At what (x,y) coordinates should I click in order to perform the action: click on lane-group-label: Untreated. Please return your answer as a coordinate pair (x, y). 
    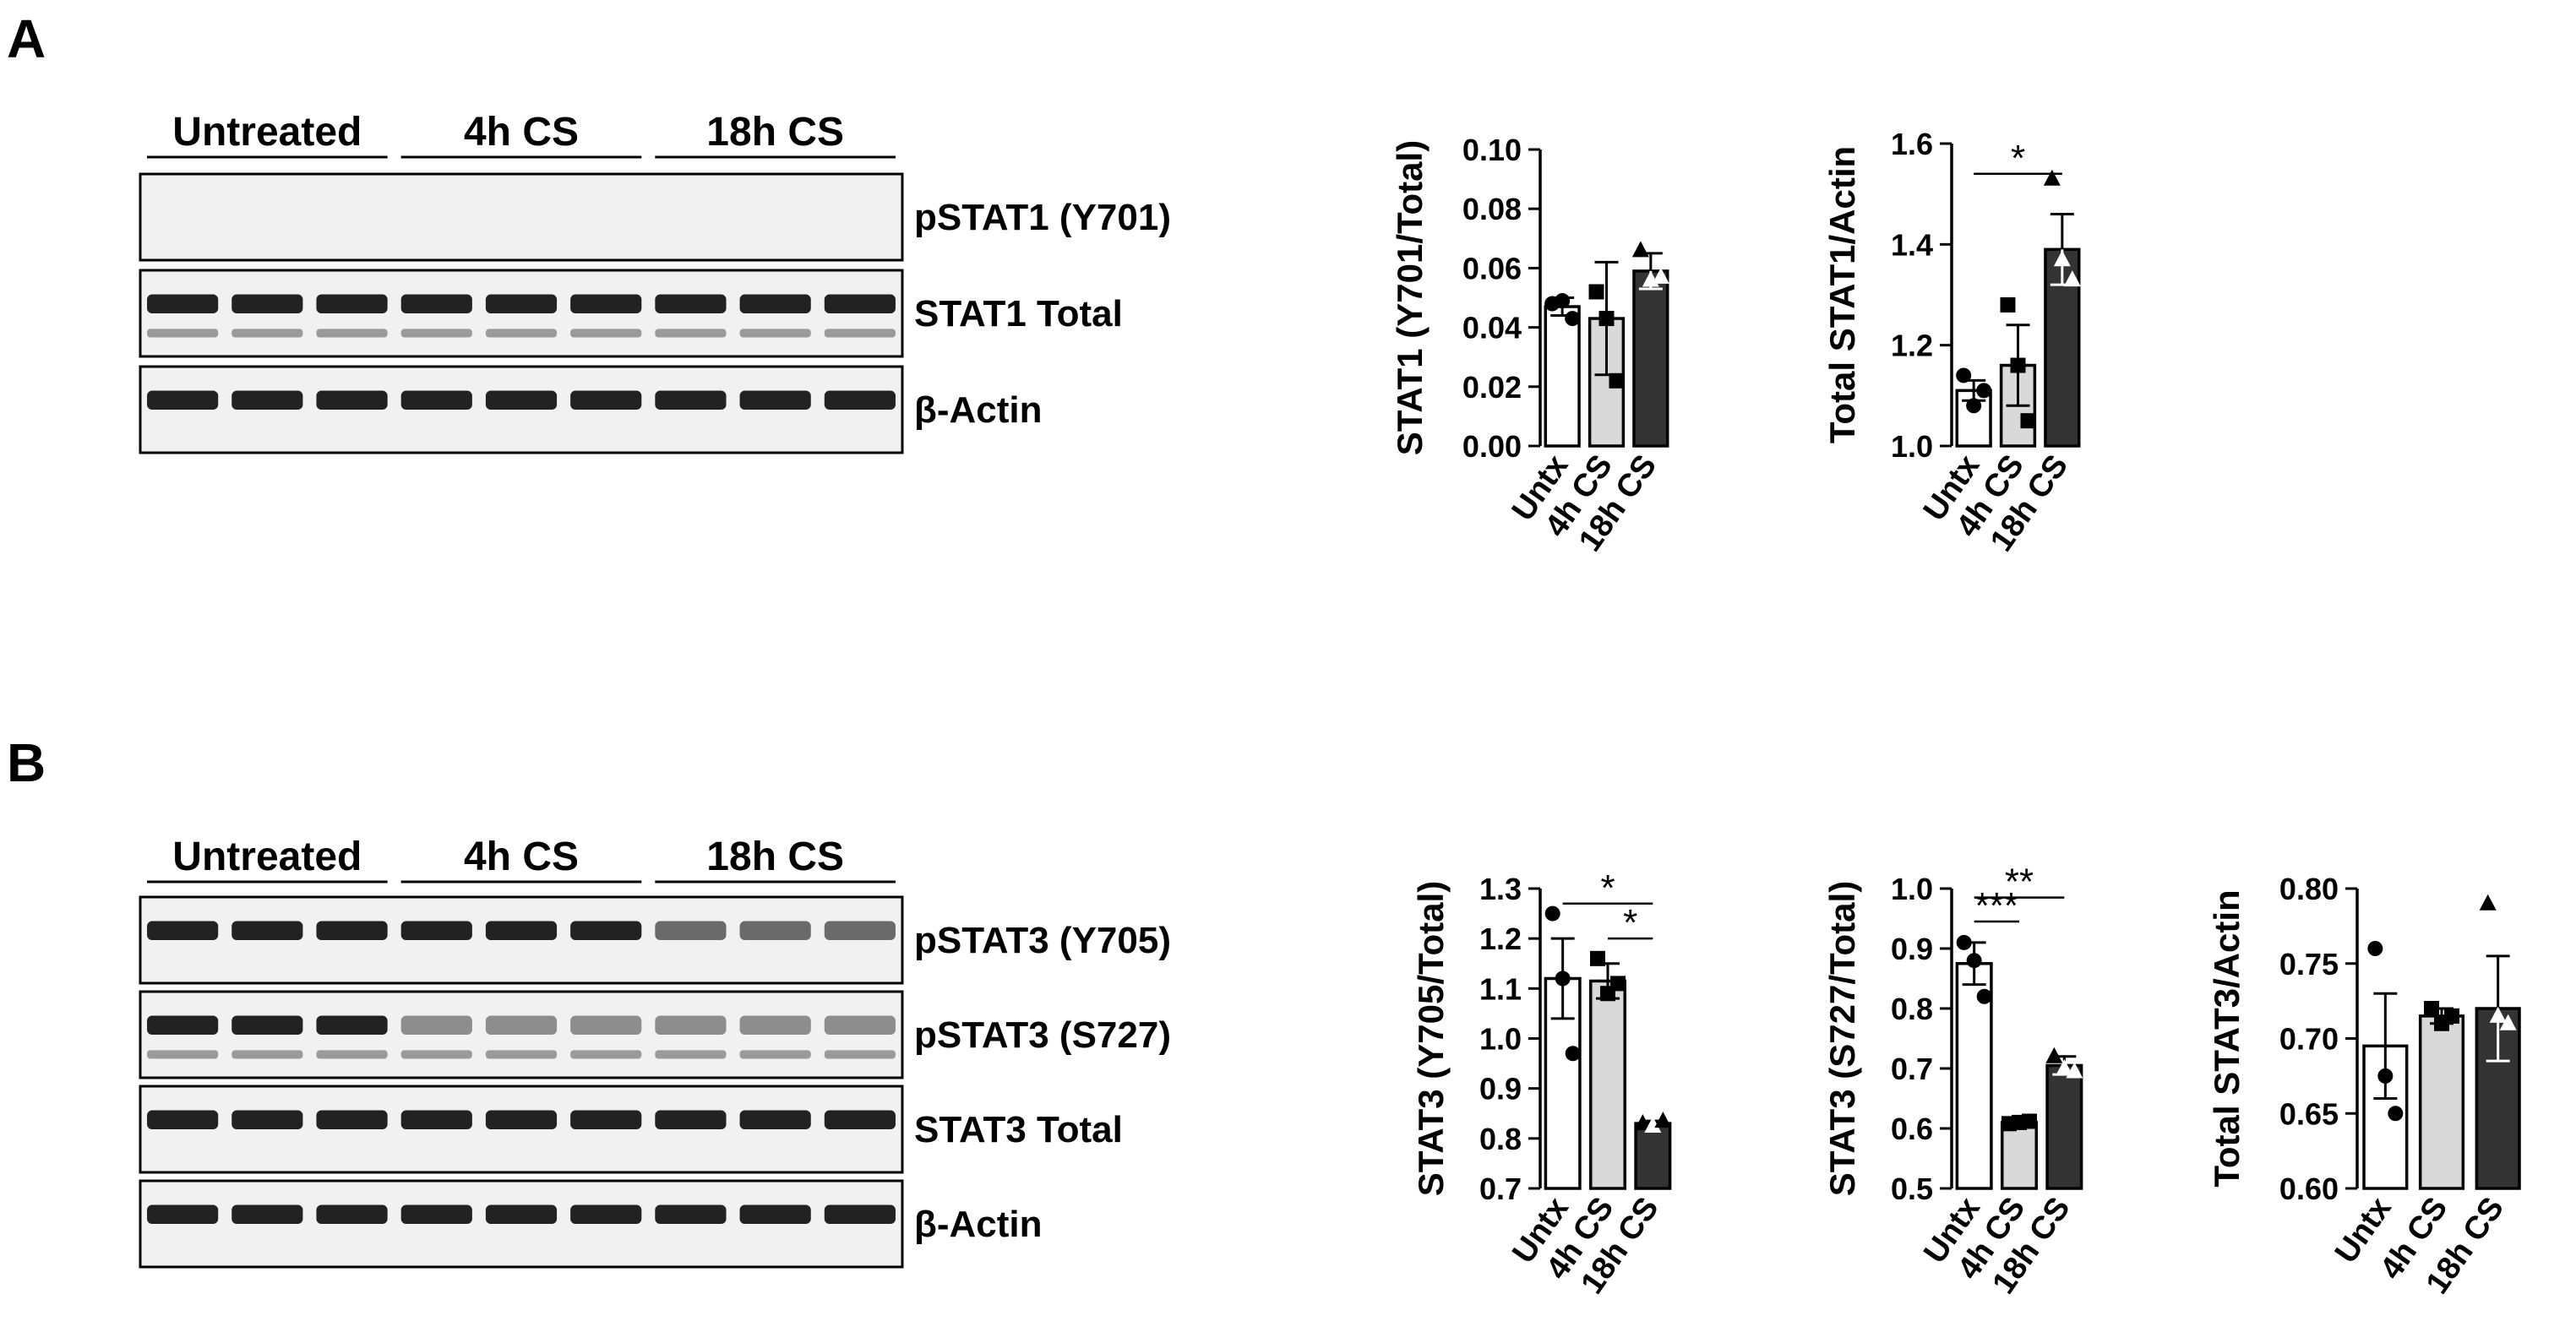
    Looking at the image, I should click on (267, 857).